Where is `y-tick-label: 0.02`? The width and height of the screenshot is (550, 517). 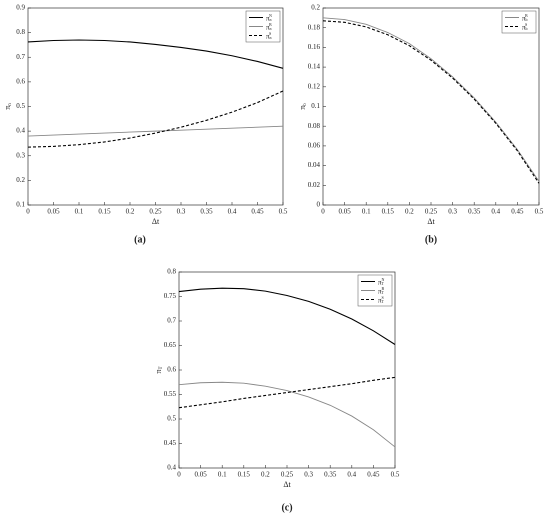
y-tick-label: 0.02 is located at coordinates (314, 185).